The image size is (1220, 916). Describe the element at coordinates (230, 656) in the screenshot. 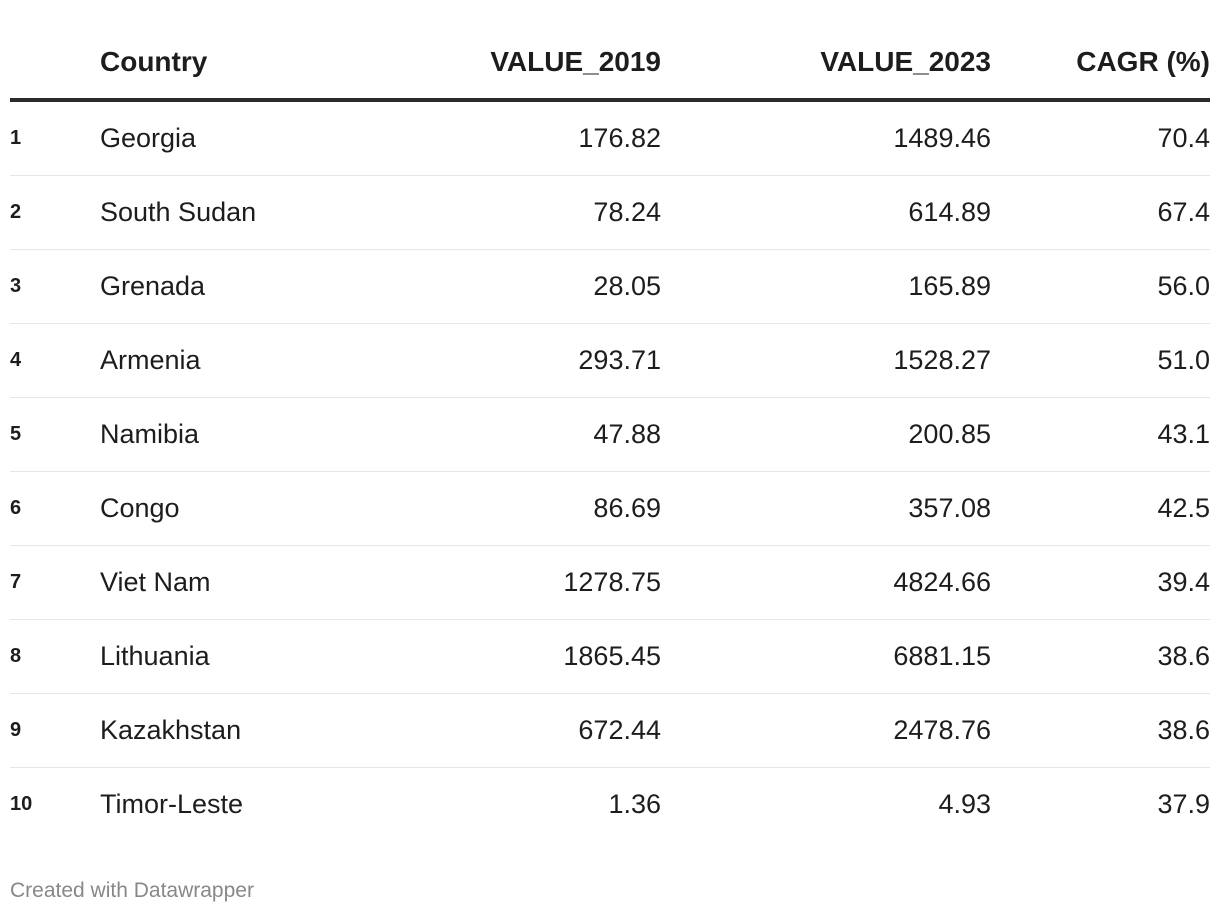

I see `country-cell: Lithuania` at that location.